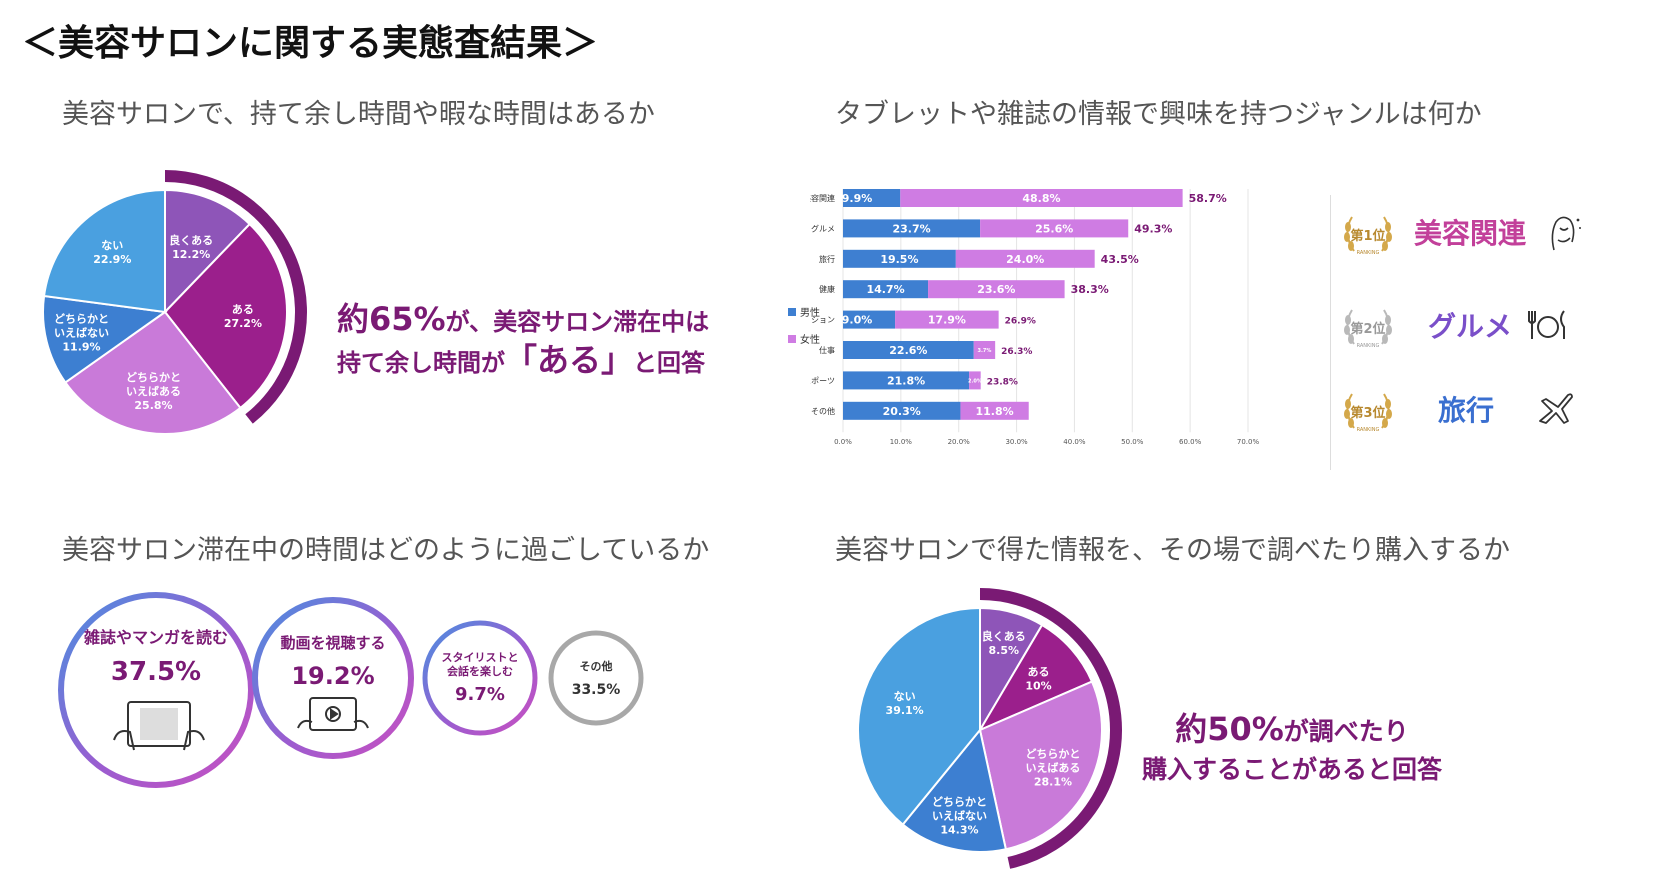 This screenshot has width=1654, height=894. I want to click on callout-emphasis: 「ある」, so click(569, 360).